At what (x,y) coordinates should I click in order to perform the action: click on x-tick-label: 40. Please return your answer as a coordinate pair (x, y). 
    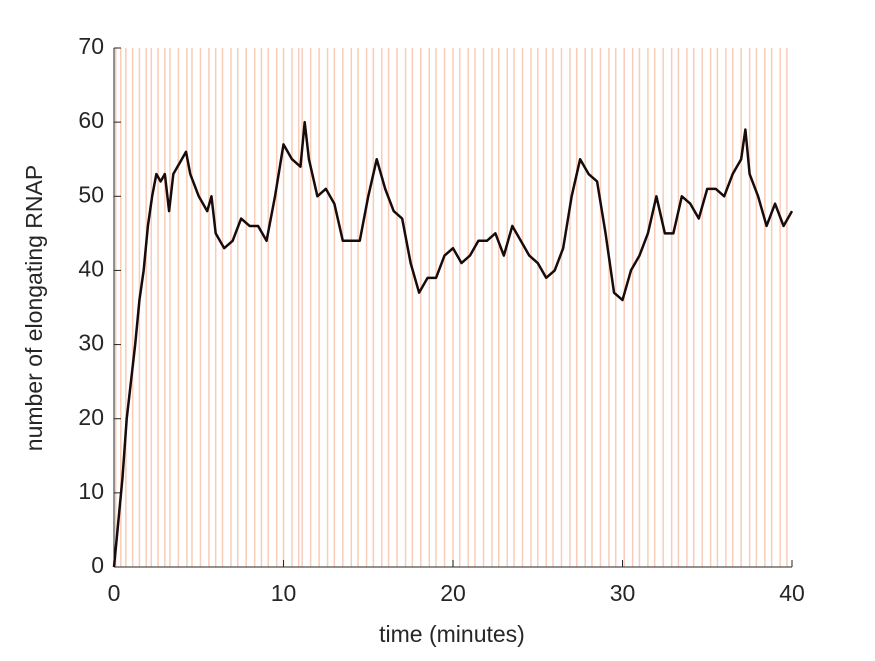
    Looking at the image, I should click on (792, 593).